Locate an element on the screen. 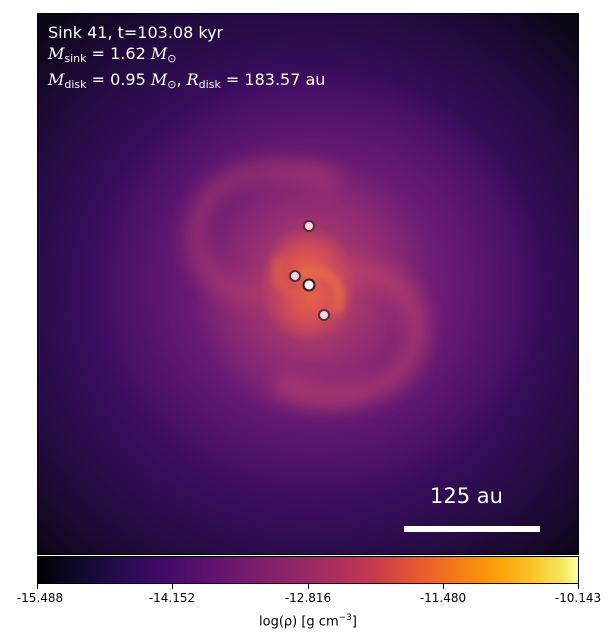  sink-mass-line: Msink = 1.62 M⊙ is located at coordinates (186, 56).